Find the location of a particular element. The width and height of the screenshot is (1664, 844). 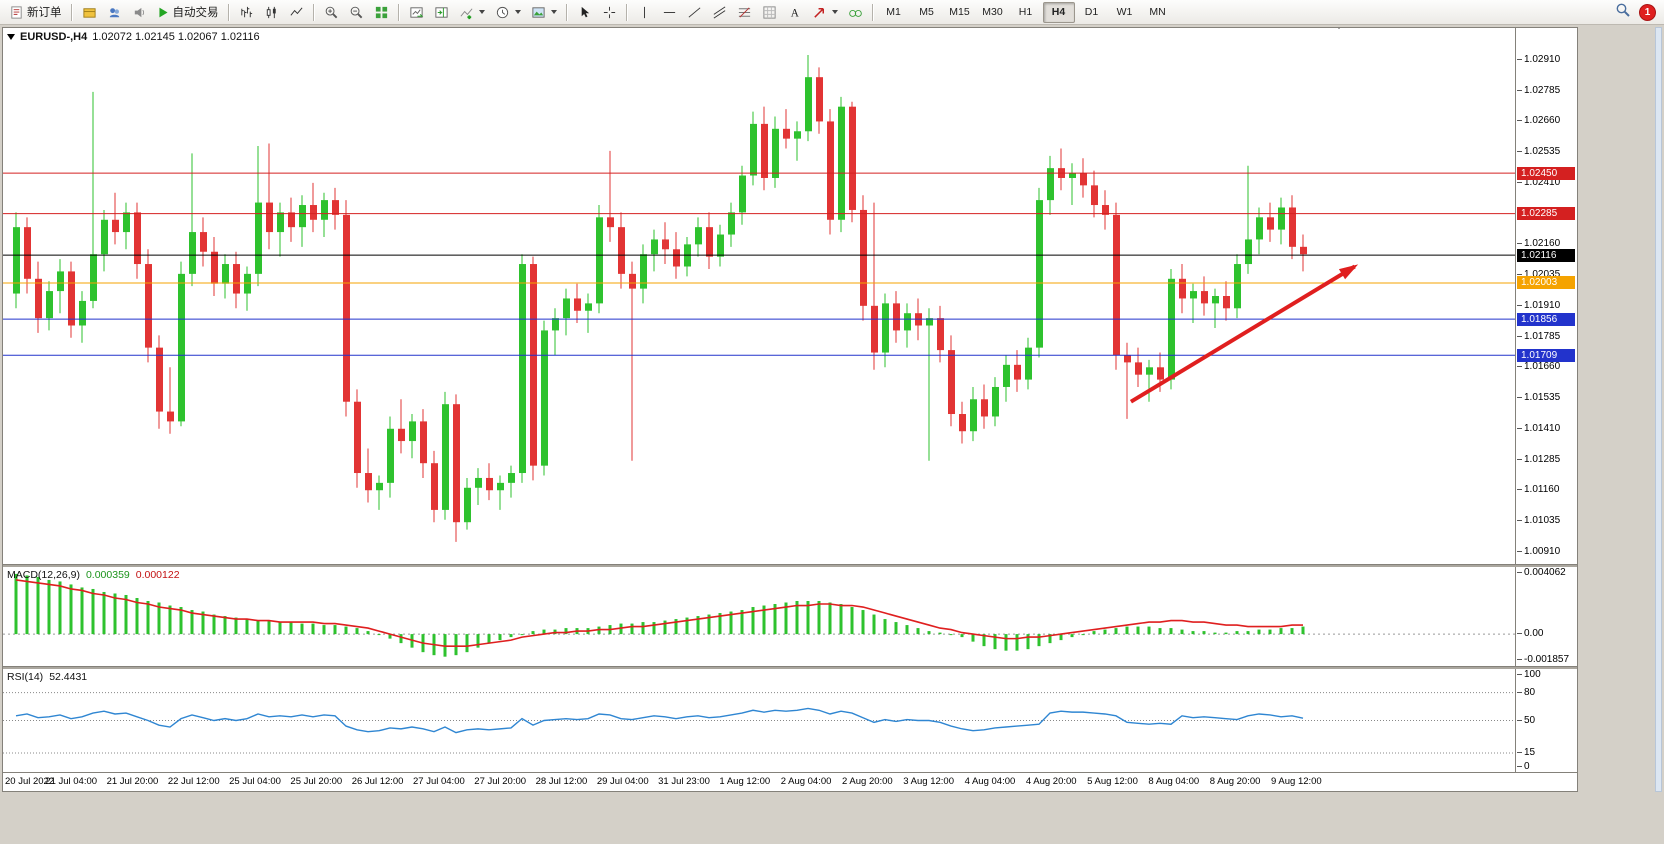

accounts-button is located at coordinates (114, 12).